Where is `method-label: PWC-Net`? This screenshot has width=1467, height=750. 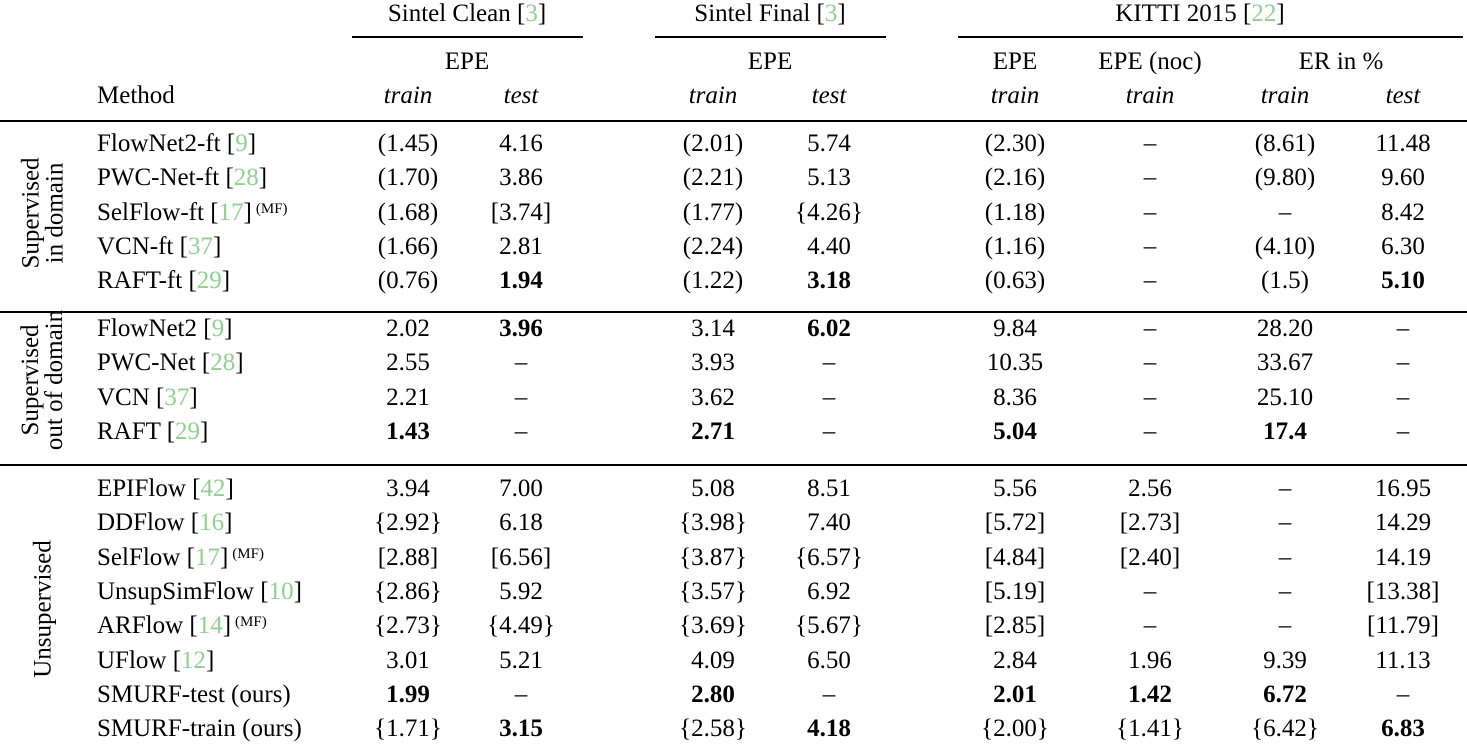
method-label: PWC-Net is located at coordinates (146, 363).